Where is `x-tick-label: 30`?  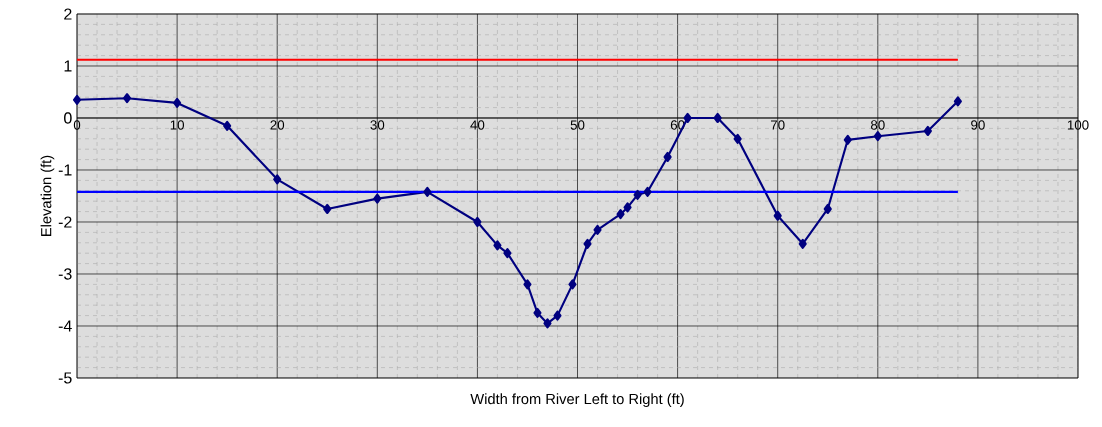 x-tick-label: 30 is located at coordinates (377, 125).